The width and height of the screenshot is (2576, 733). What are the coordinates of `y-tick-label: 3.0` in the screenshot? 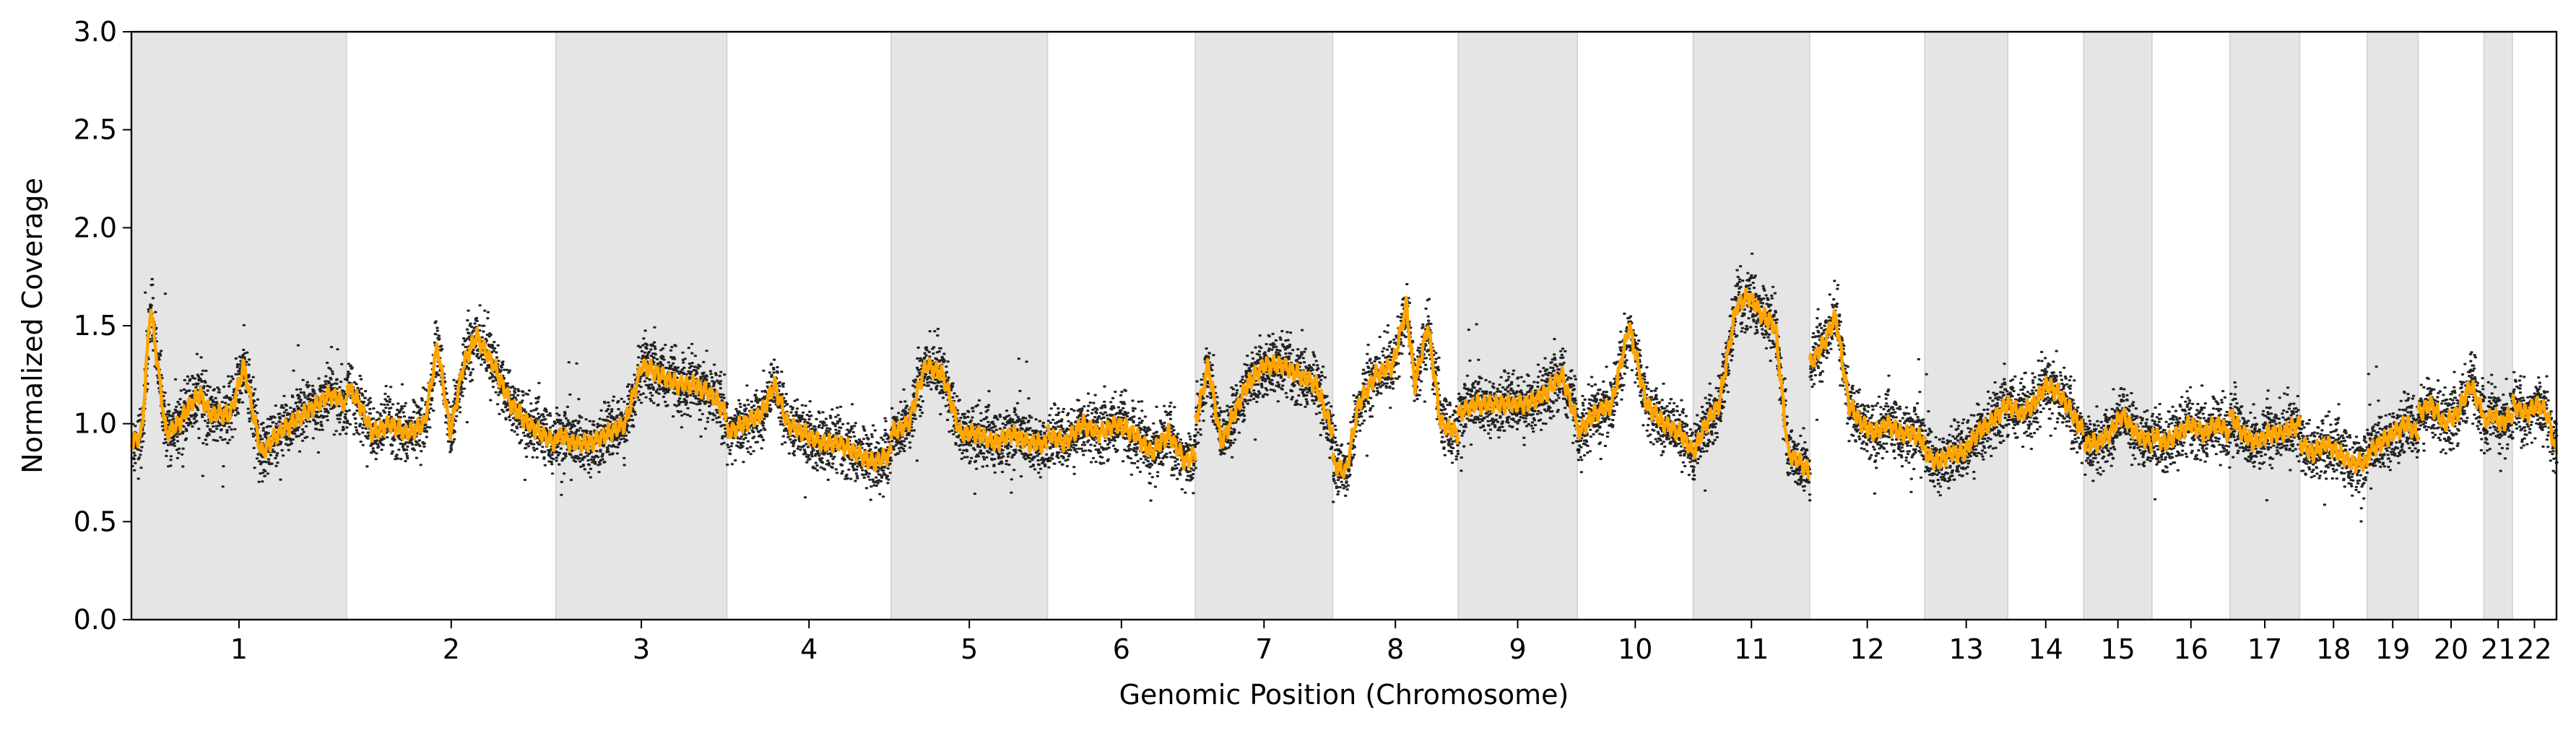 It's located at (95, 32).